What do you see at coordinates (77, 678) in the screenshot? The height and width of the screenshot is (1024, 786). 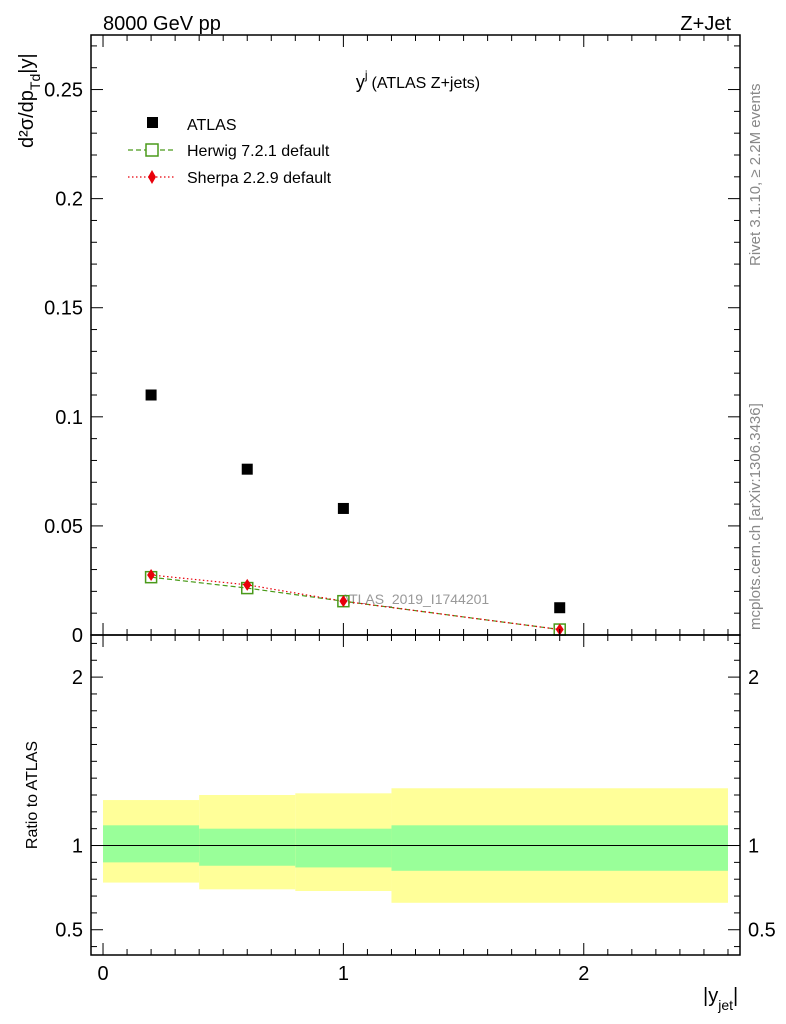 I see `ratio-ytick-label: 2` at bounding box center [77, 678].